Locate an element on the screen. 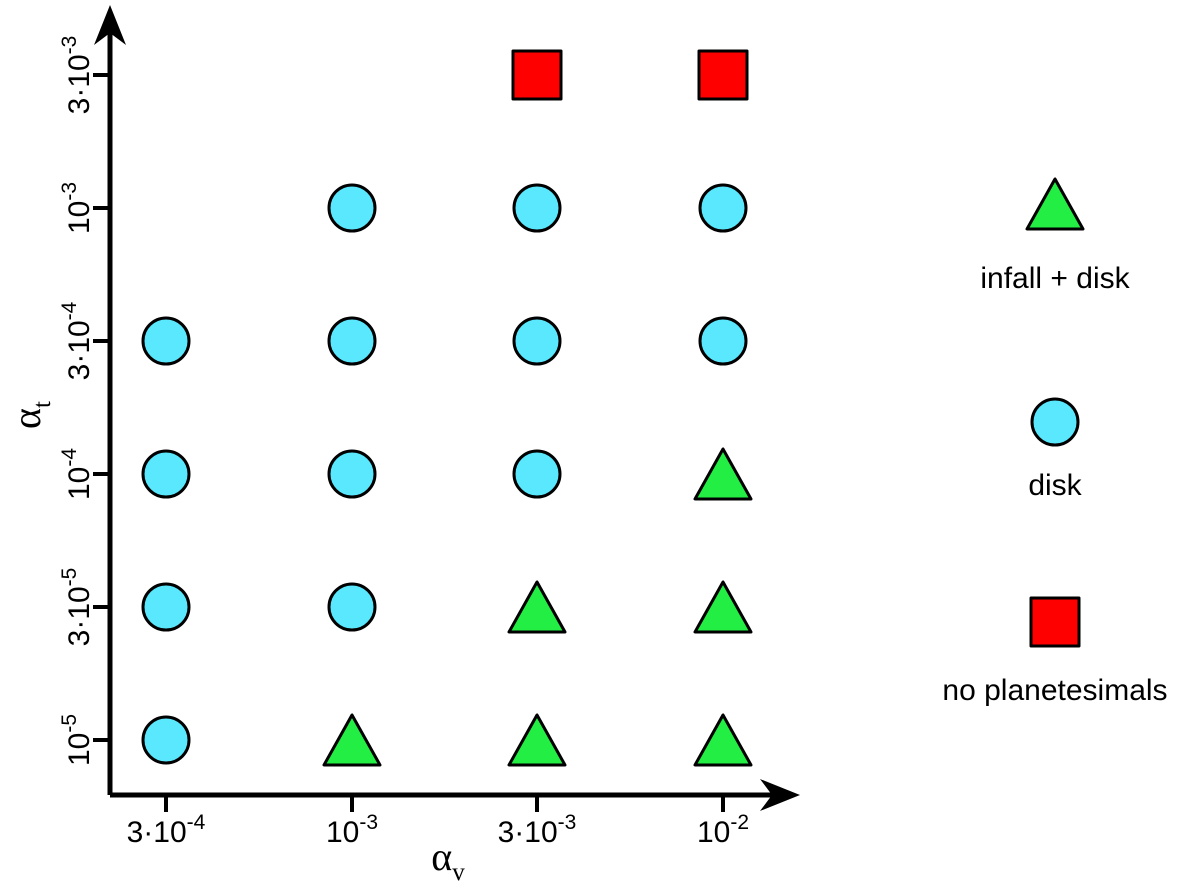  y-tick-label: 10-3 is located at coordinates (77, 208).